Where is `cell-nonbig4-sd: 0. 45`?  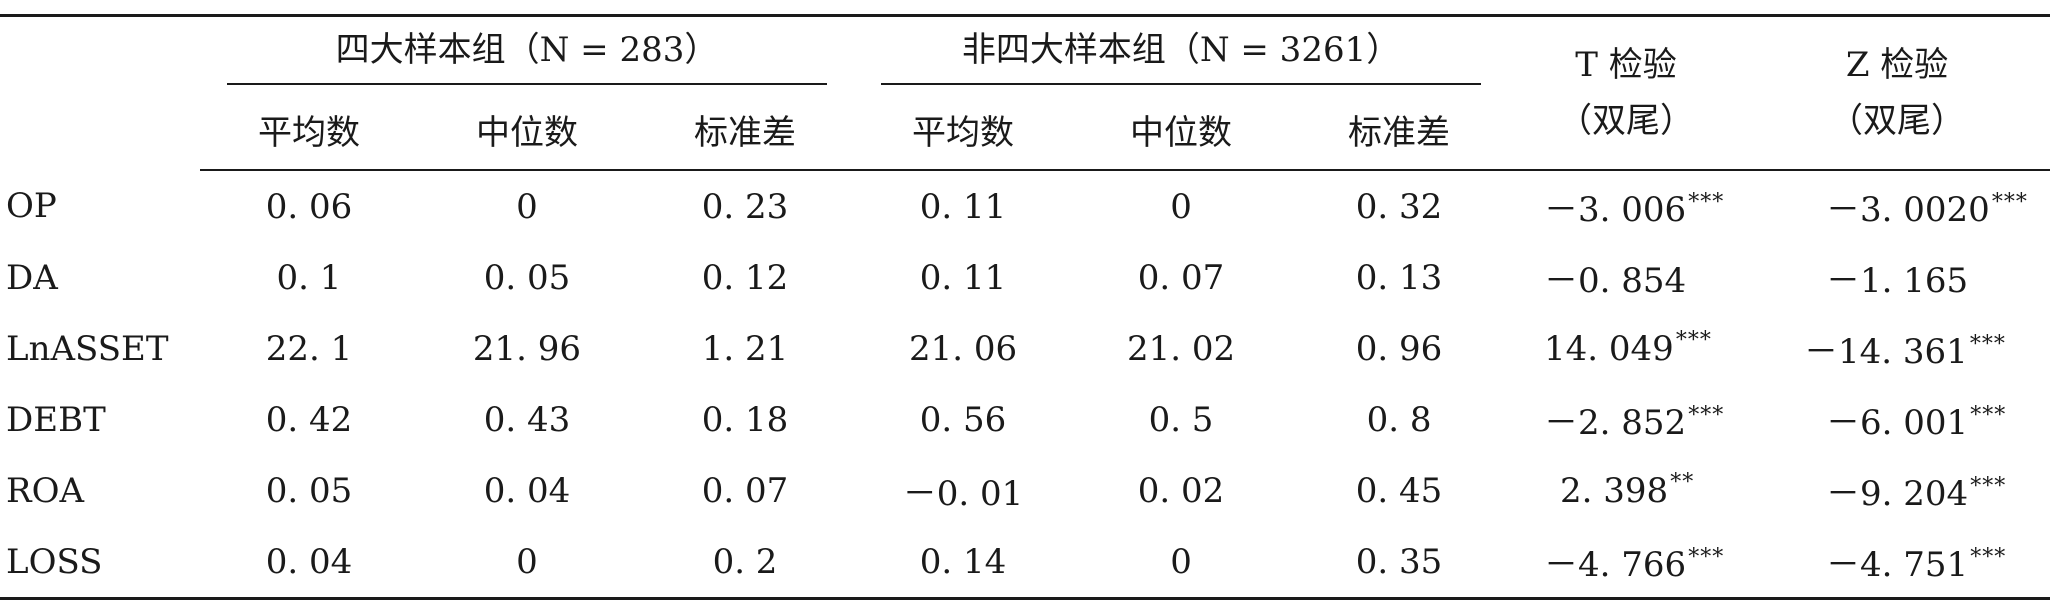
cell-nonbig4-sd: 0. 45 is located at coordinates (1399, 490).